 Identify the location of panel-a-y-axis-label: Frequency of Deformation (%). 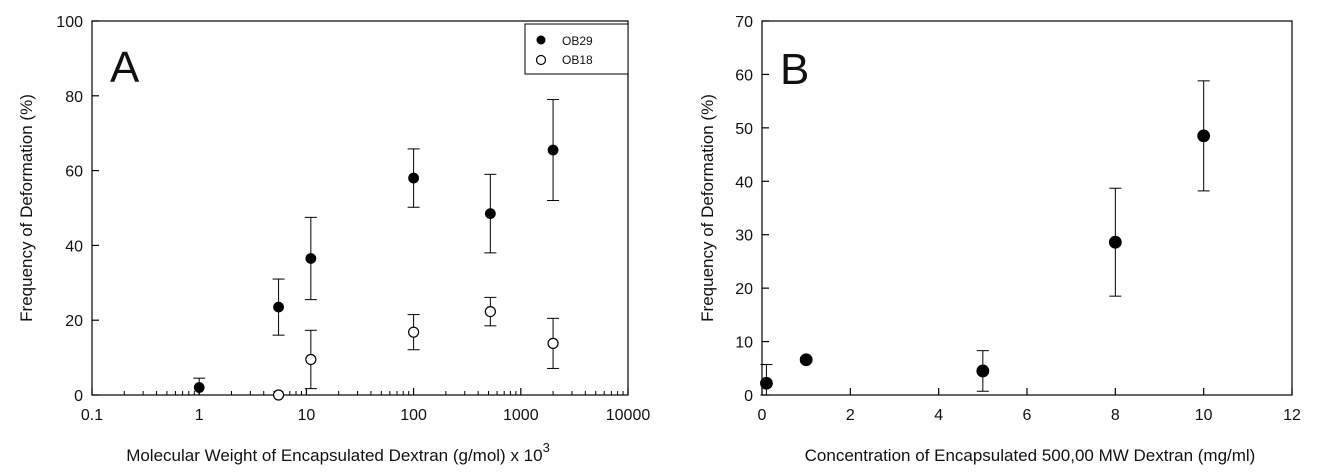
(26, 208).